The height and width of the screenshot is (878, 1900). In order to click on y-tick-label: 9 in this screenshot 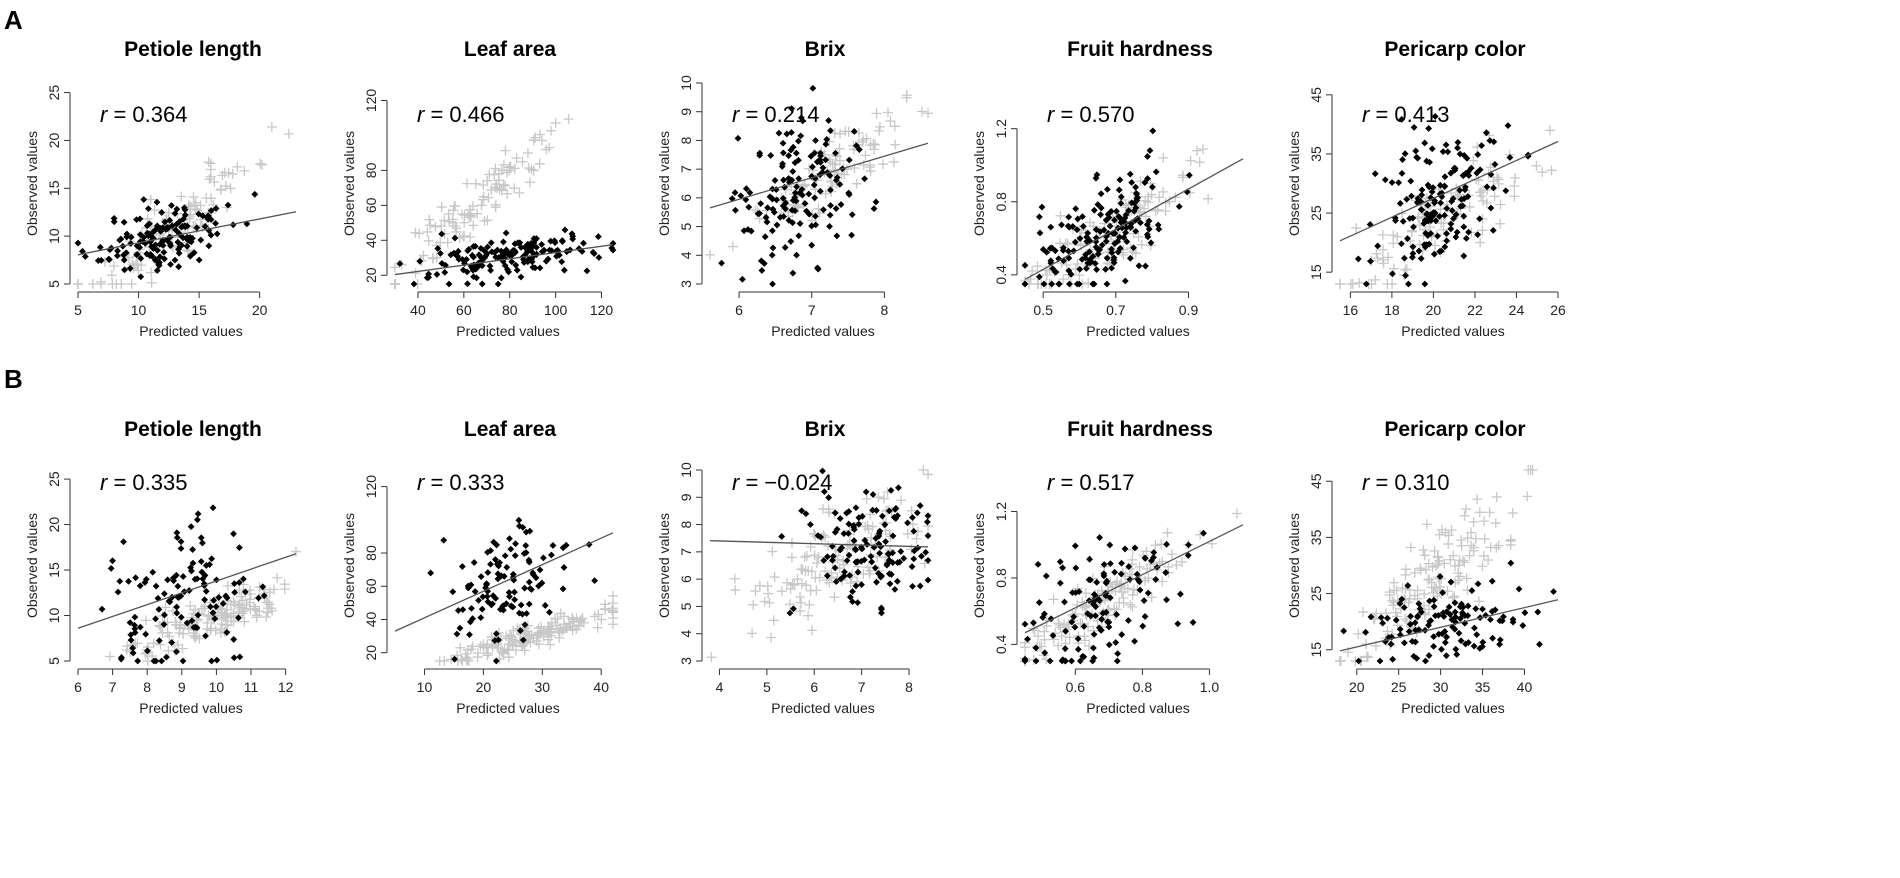, I will do `click(686, 112)`.